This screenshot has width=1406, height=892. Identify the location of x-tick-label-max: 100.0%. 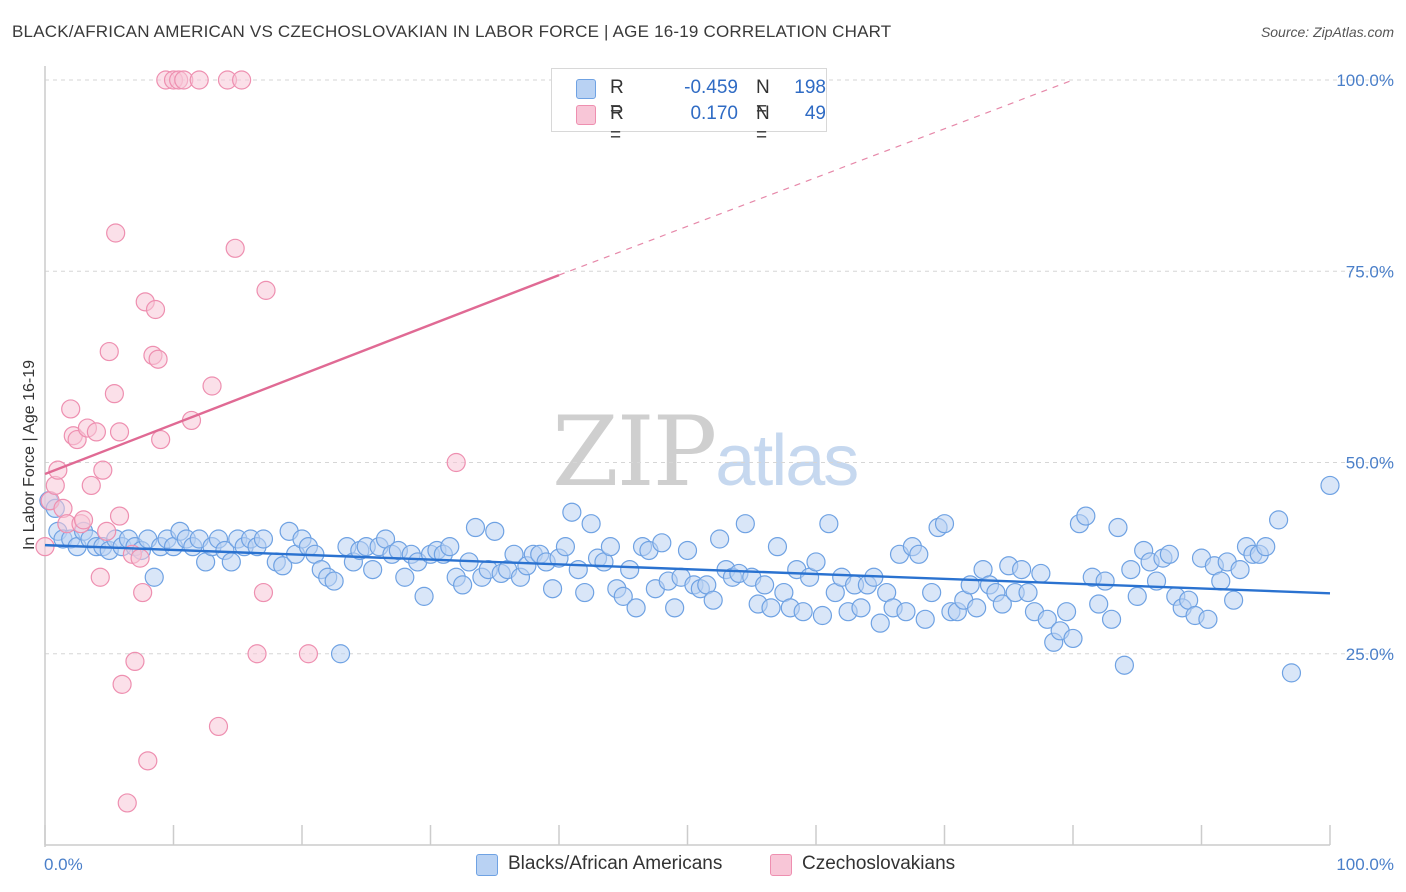
(1365, 864).